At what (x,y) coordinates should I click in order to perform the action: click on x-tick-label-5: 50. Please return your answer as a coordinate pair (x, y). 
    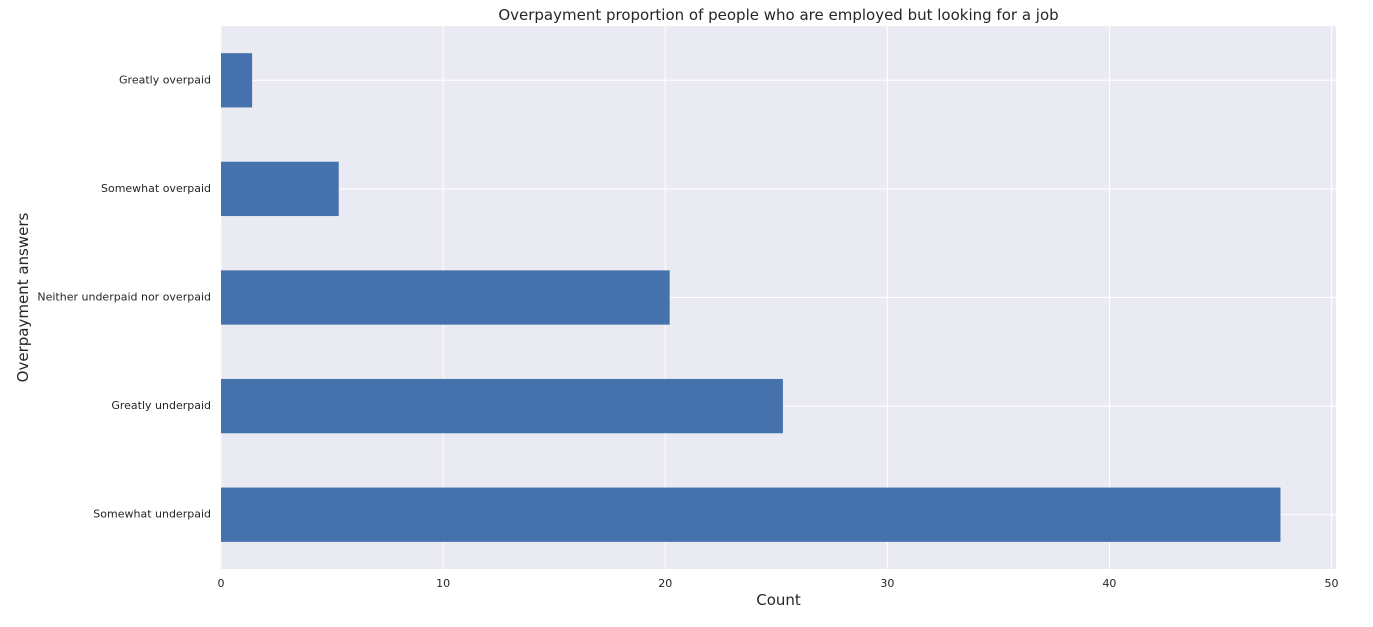
    Looking at the image, I should click on (1332, 583).